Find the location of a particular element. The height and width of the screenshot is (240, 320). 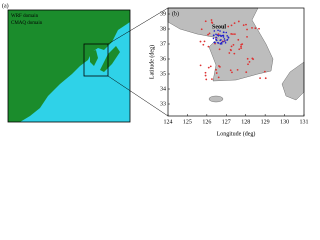

x-tick-label: 127 is located at coordinates (226, 122).